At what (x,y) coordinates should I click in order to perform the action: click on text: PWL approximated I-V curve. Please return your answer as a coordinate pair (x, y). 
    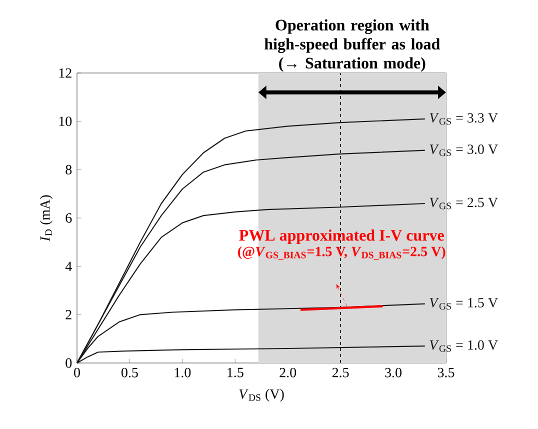
    Looking at the image, I should click on (341, 236).